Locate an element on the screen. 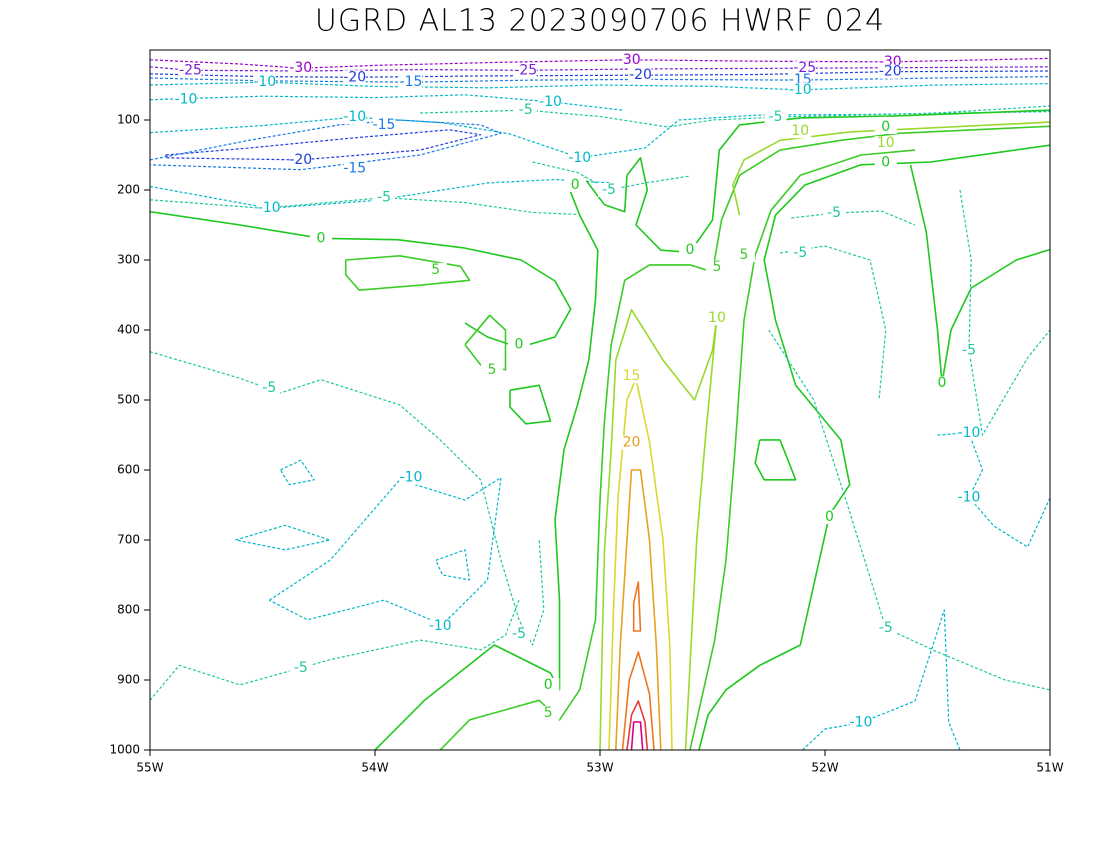 The image size is (1100, 850). contour-label: 15 is located at coordinates (632, 376).